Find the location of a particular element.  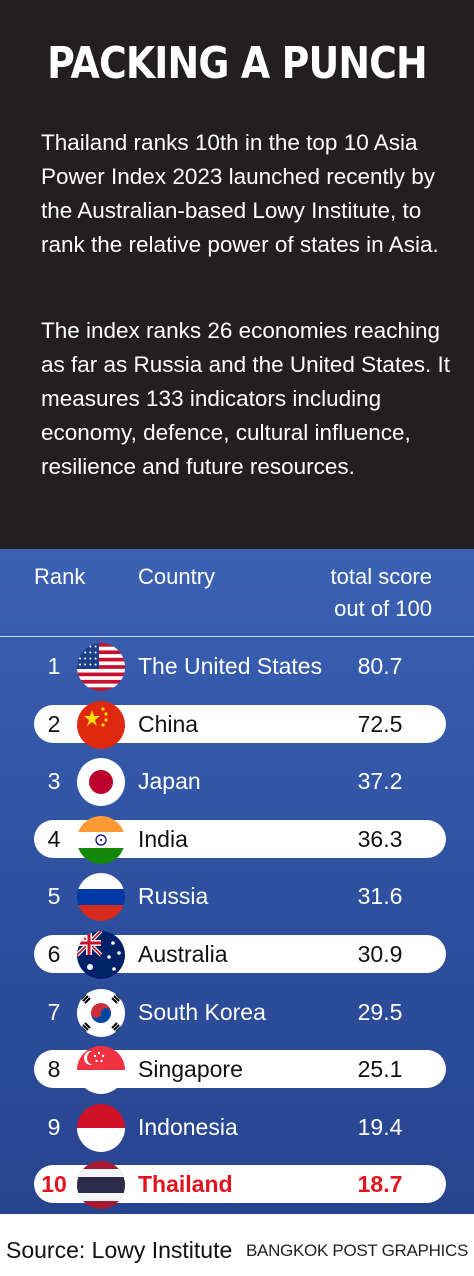

flag-japan-icon is located at coordinates (101, 782).